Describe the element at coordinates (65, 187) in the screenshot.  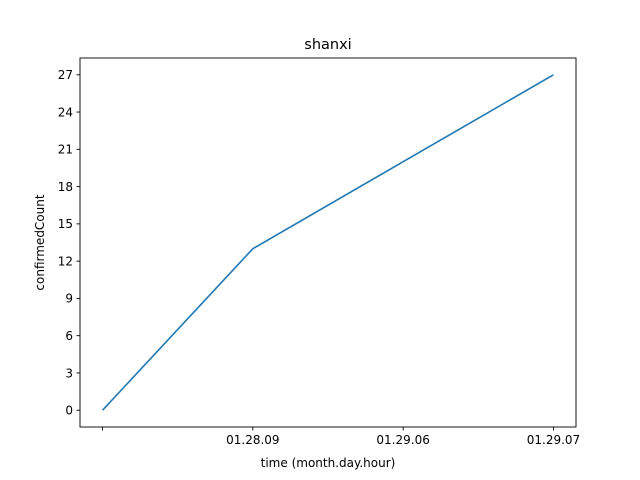
I see `y-tick-label: 18` at that location.